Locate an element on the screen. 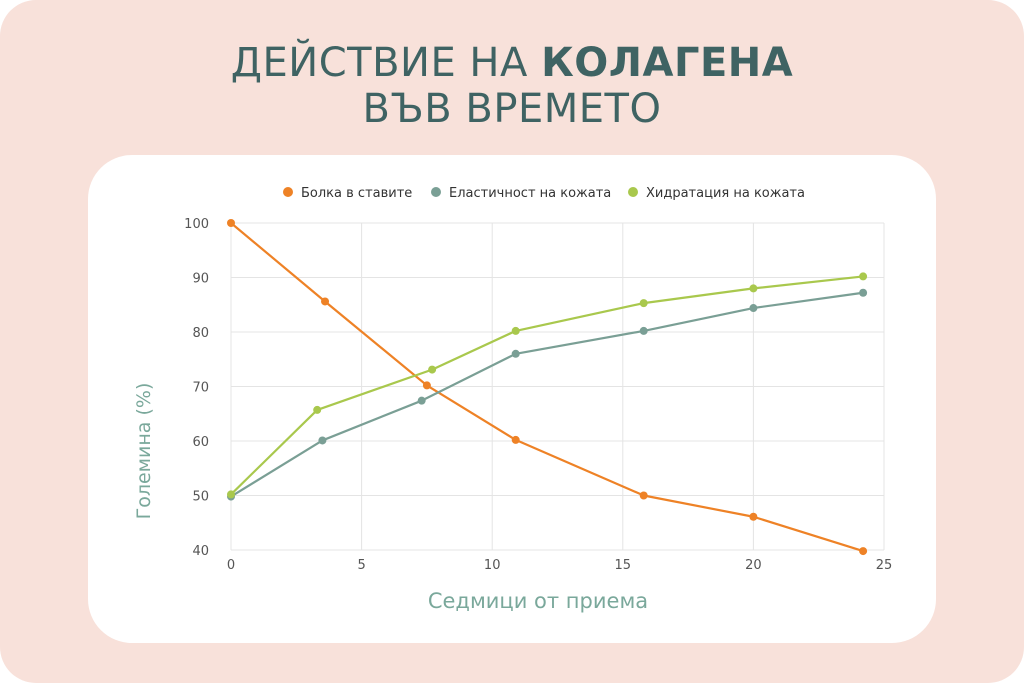  legend-label: Хидратация на кожата is located at coordinates (725, 193).